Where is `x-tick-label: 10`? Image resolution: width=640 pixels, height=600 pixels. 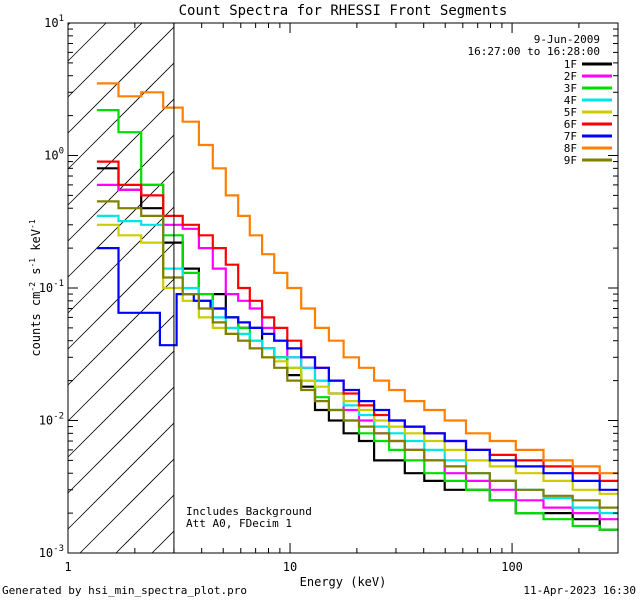 x-tick-label: 10 is located at coordinates (290, 567).